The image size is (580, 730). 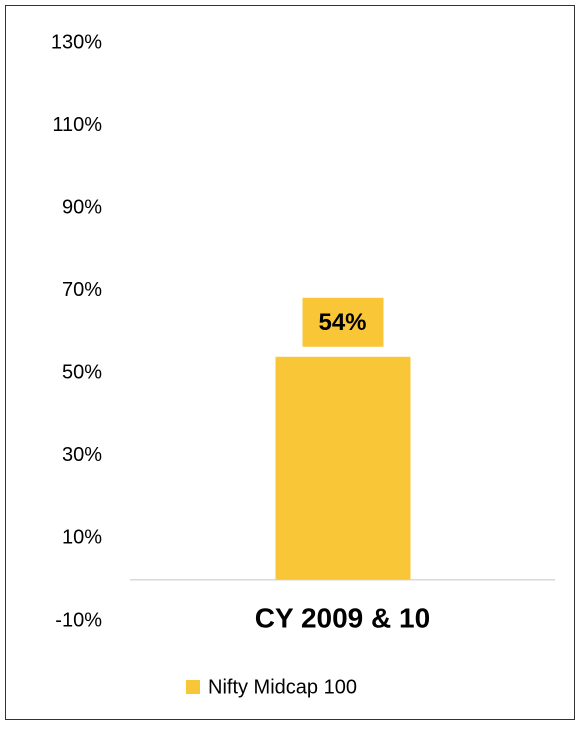 I want to click on data-label: 54%, so click(x=342, y=322).